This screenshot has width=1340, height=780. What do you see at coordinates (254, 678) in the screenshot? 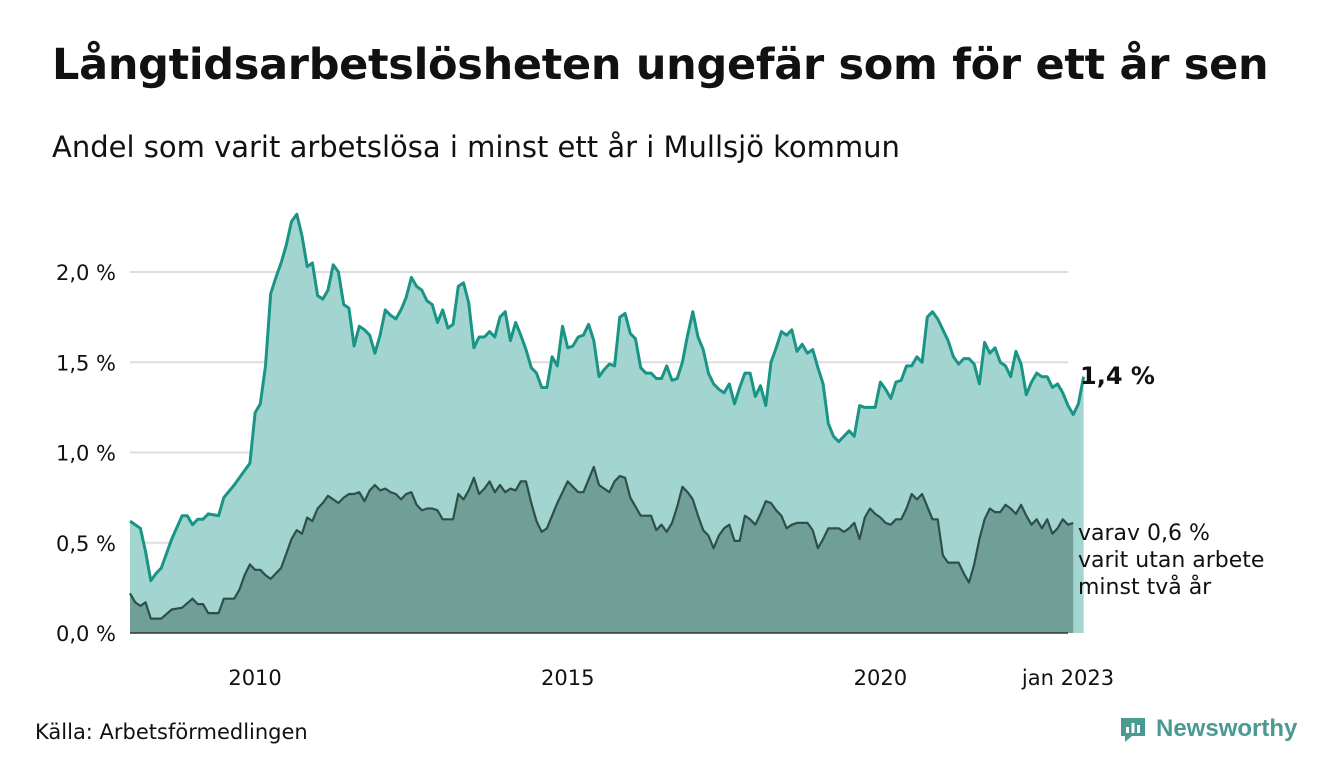
I see `x-tick-label: 2010` at bounding box center [254, 678].